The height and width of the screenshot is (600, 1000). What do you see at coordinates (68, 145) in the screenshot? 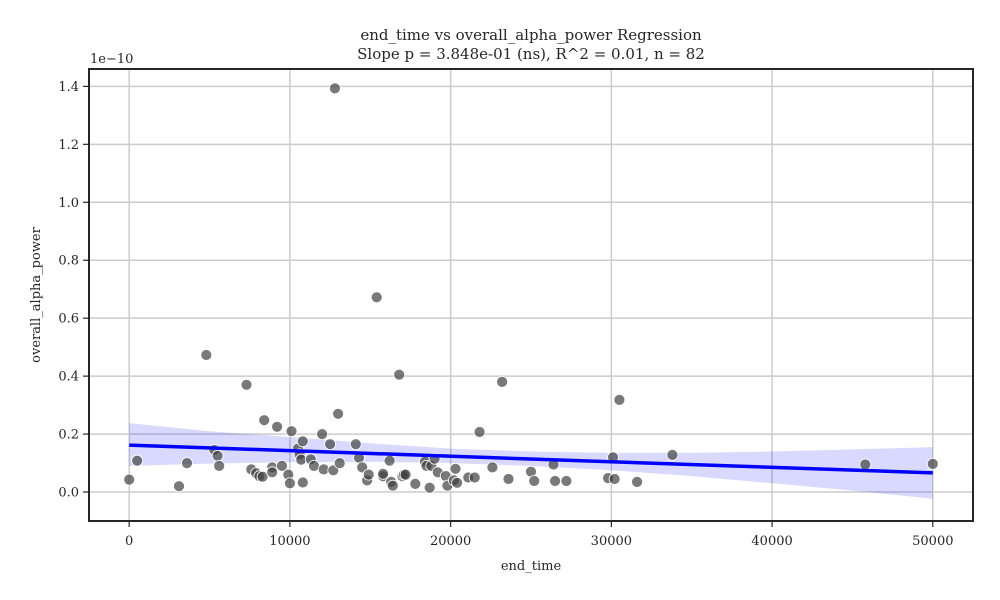
I see `y-tick-label: 1.2` at bounding box center [68, 145].